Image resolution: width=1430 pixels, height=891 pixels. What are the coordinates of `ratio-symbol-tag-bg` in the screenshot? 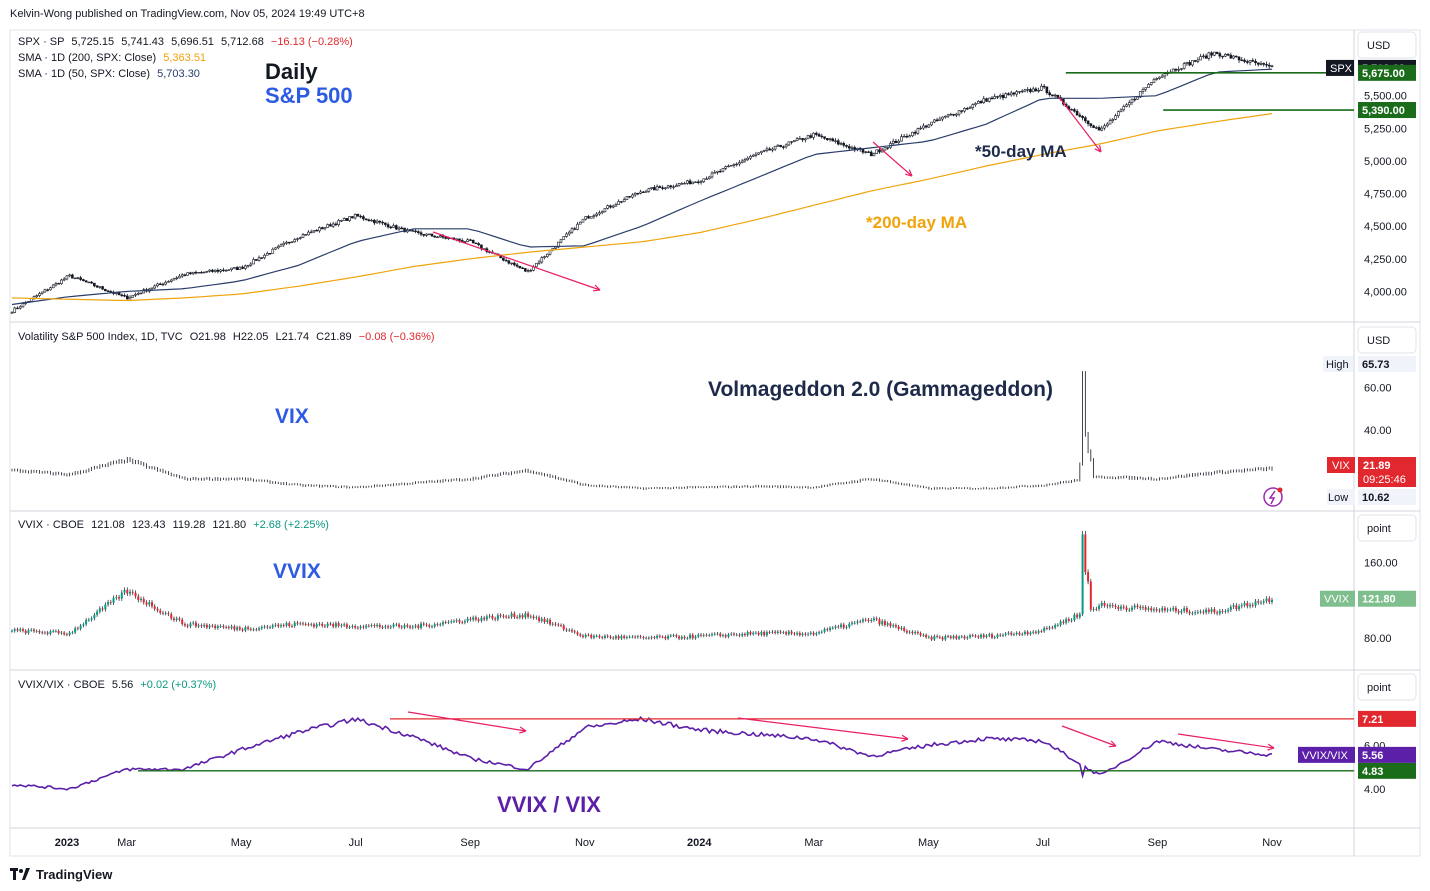 It's located at (1326, 754).